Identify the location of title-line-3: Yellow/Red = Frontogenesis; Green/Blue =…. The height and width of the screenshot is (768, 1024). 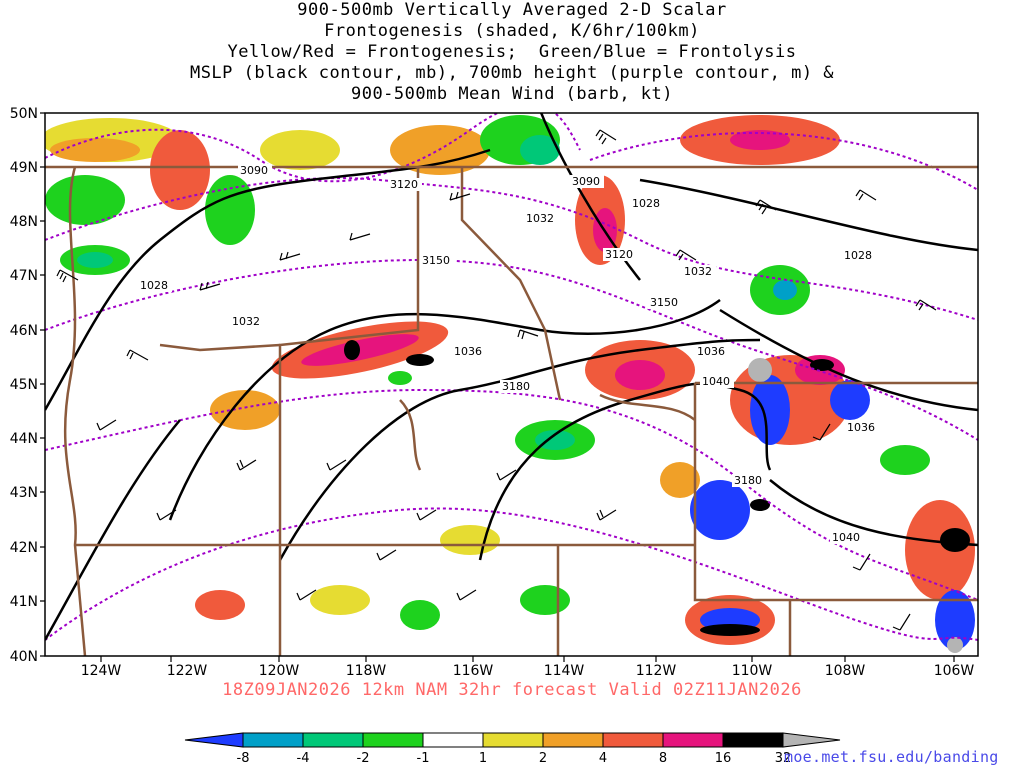
(512, 52).